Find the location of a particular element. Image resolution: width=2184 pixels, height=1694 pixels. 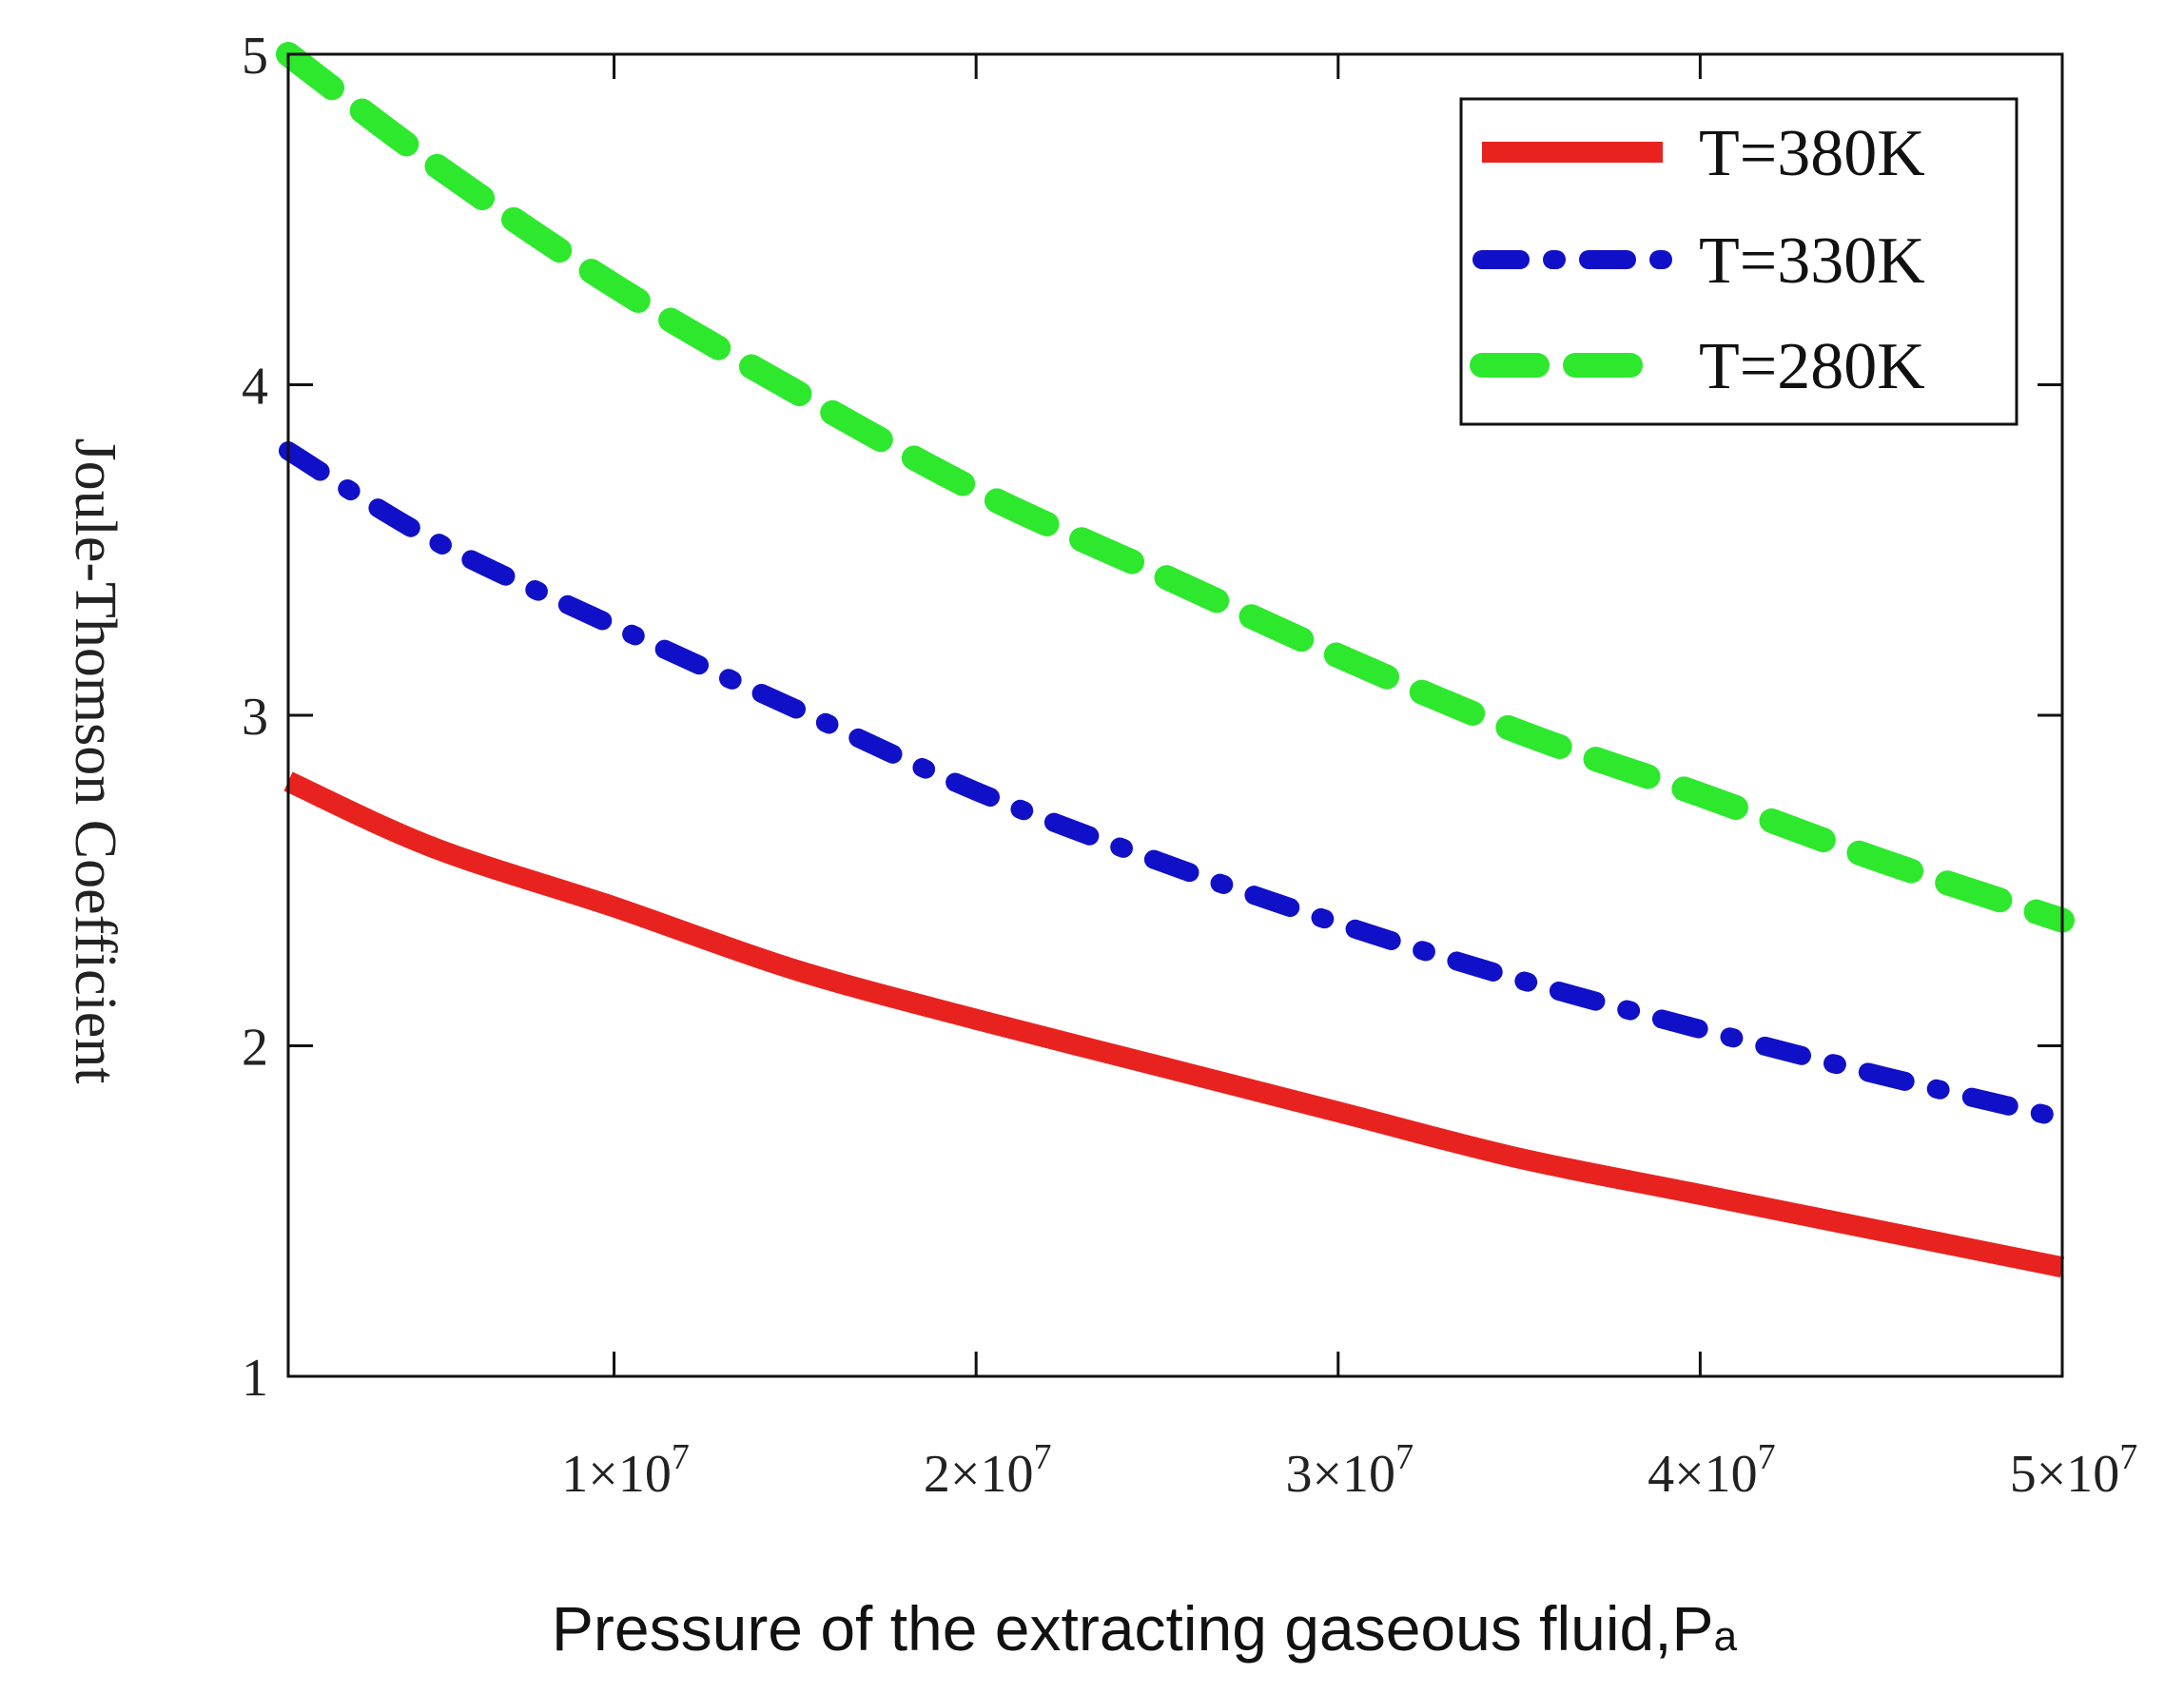

x-tick-label: 2×10⁷ is located at coordinates (988, 1470).